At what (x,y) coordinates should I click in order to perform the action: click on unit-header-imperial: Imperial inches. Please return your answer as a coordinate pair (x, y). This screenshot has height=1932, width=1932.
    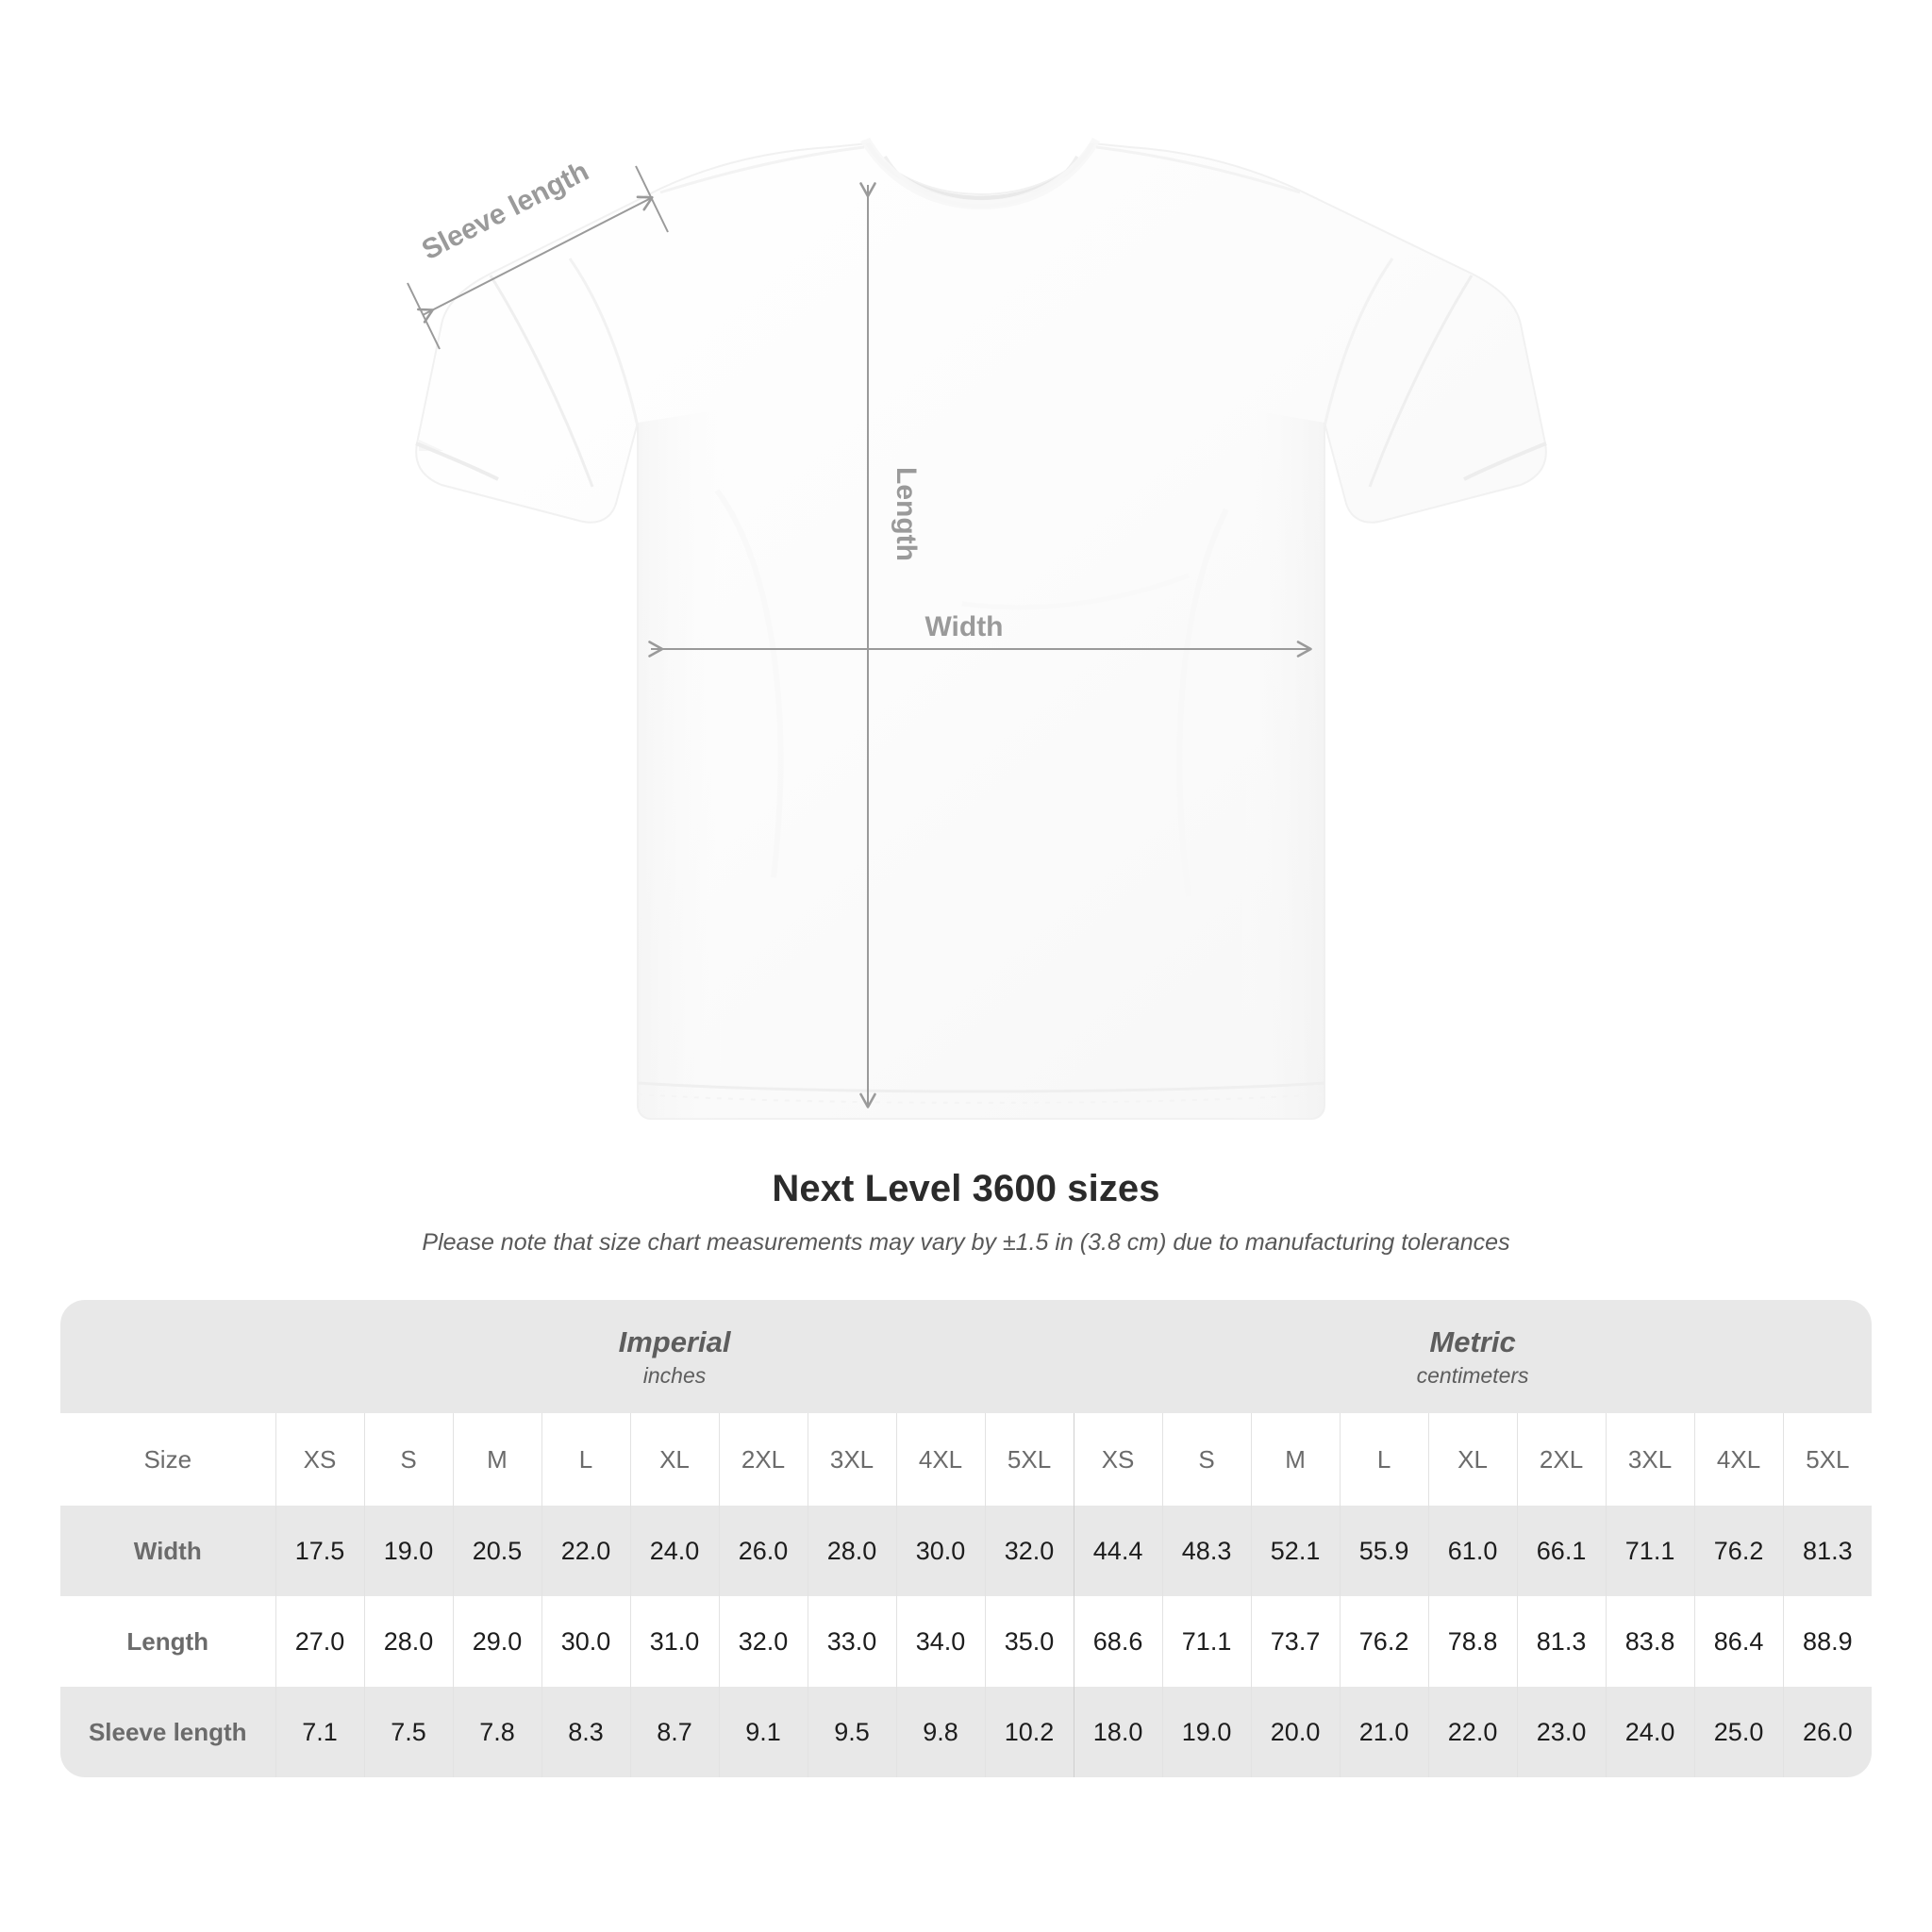
    Looking at the image, I should click on (675, 1356).